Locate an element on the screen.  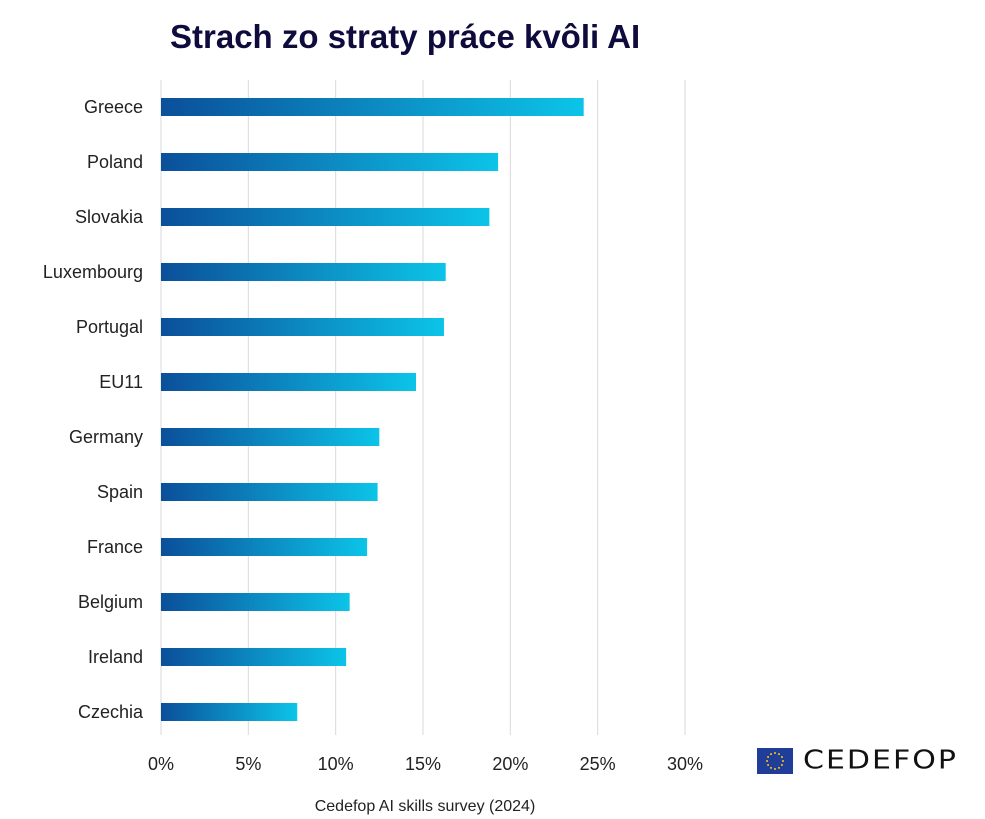
category-label: Greece is located at coordinates (113, 107).